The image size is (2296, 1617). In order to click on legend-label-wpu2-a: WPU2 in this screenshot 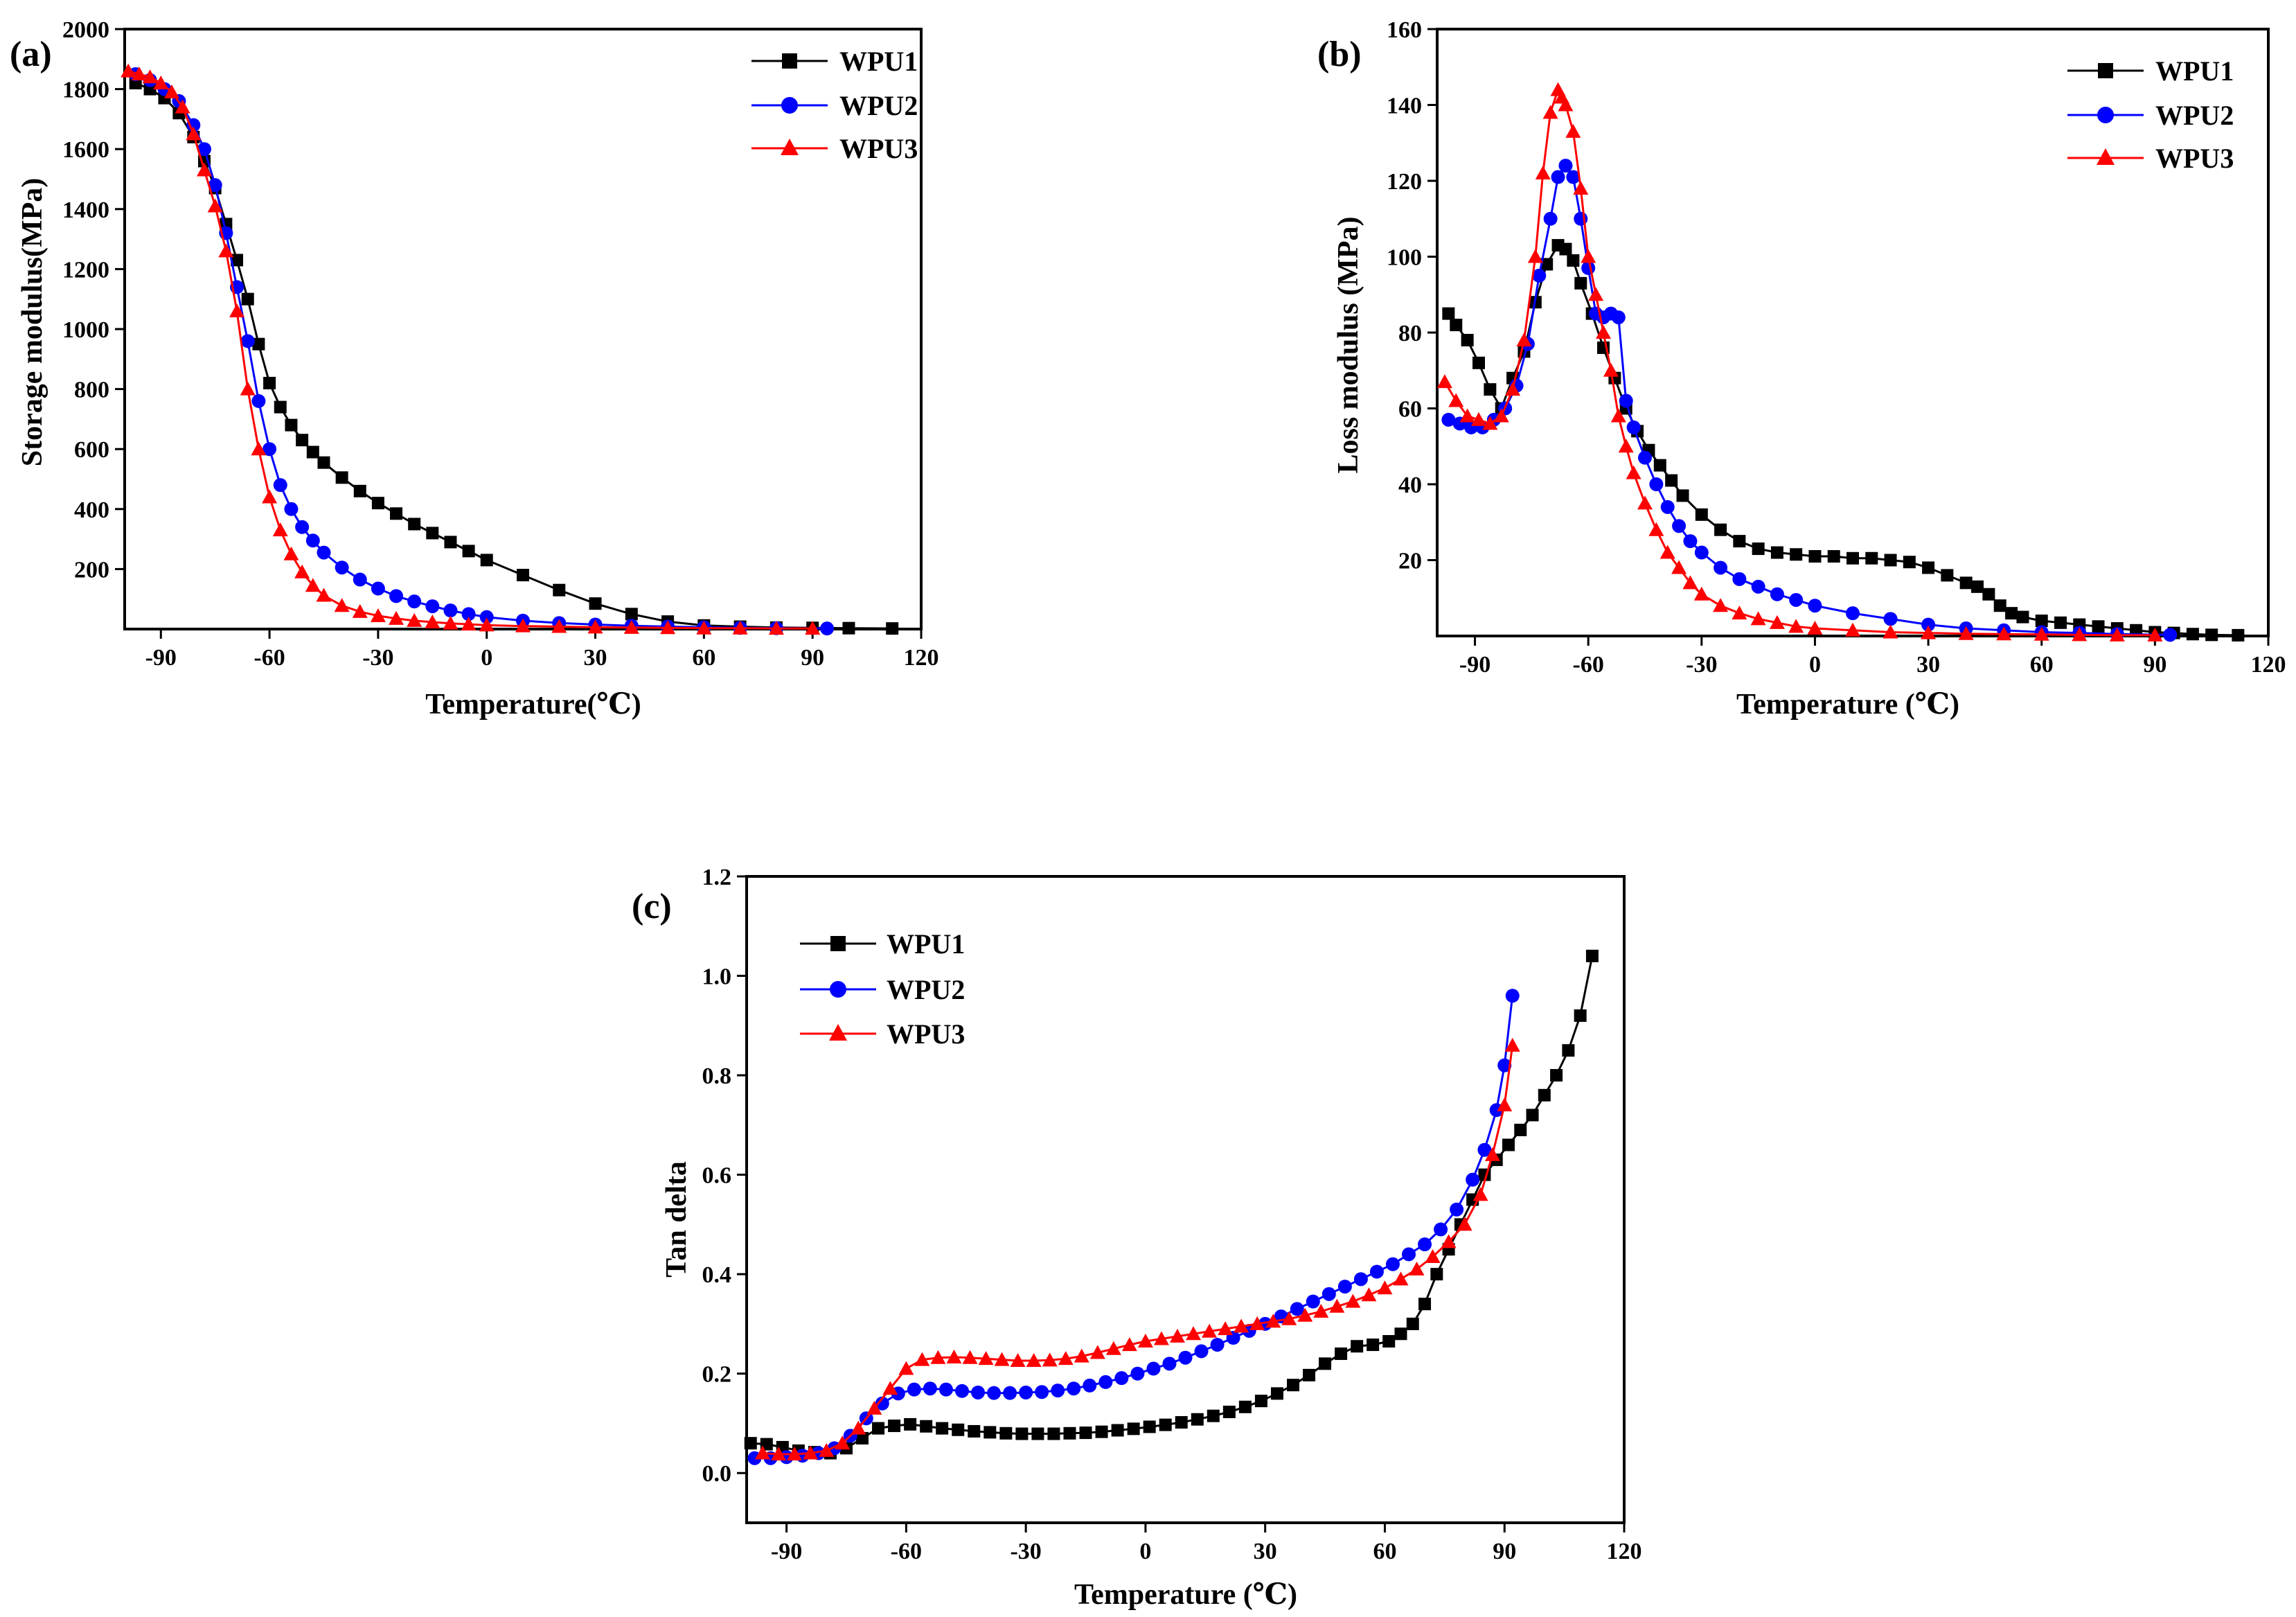, I will do `click(878, 106)`.